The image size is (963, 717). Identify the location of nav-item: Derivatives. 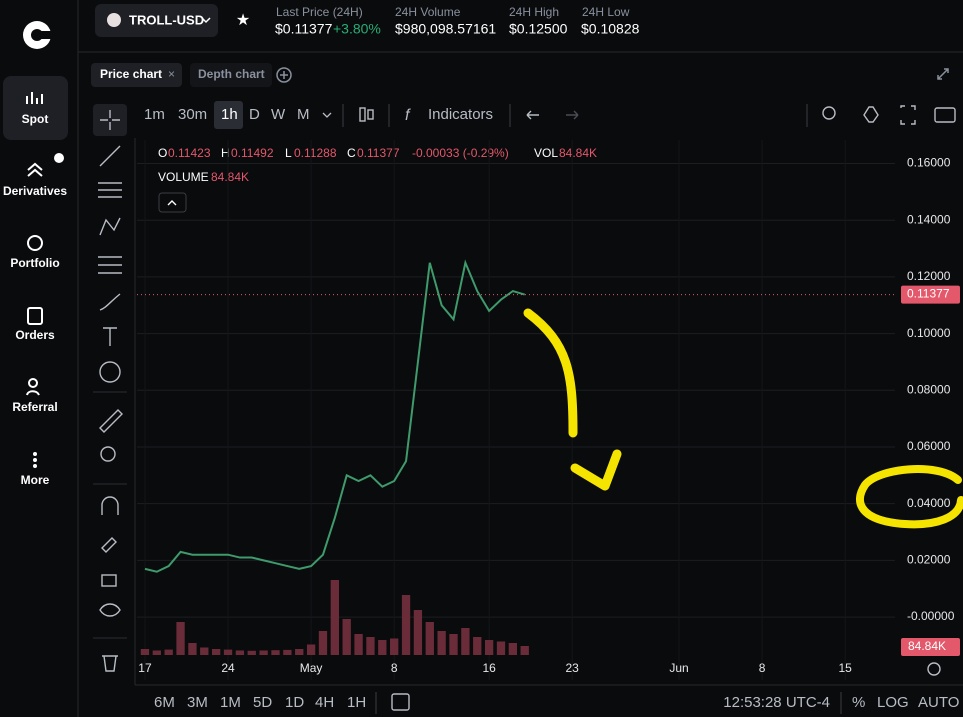
(35, 191).